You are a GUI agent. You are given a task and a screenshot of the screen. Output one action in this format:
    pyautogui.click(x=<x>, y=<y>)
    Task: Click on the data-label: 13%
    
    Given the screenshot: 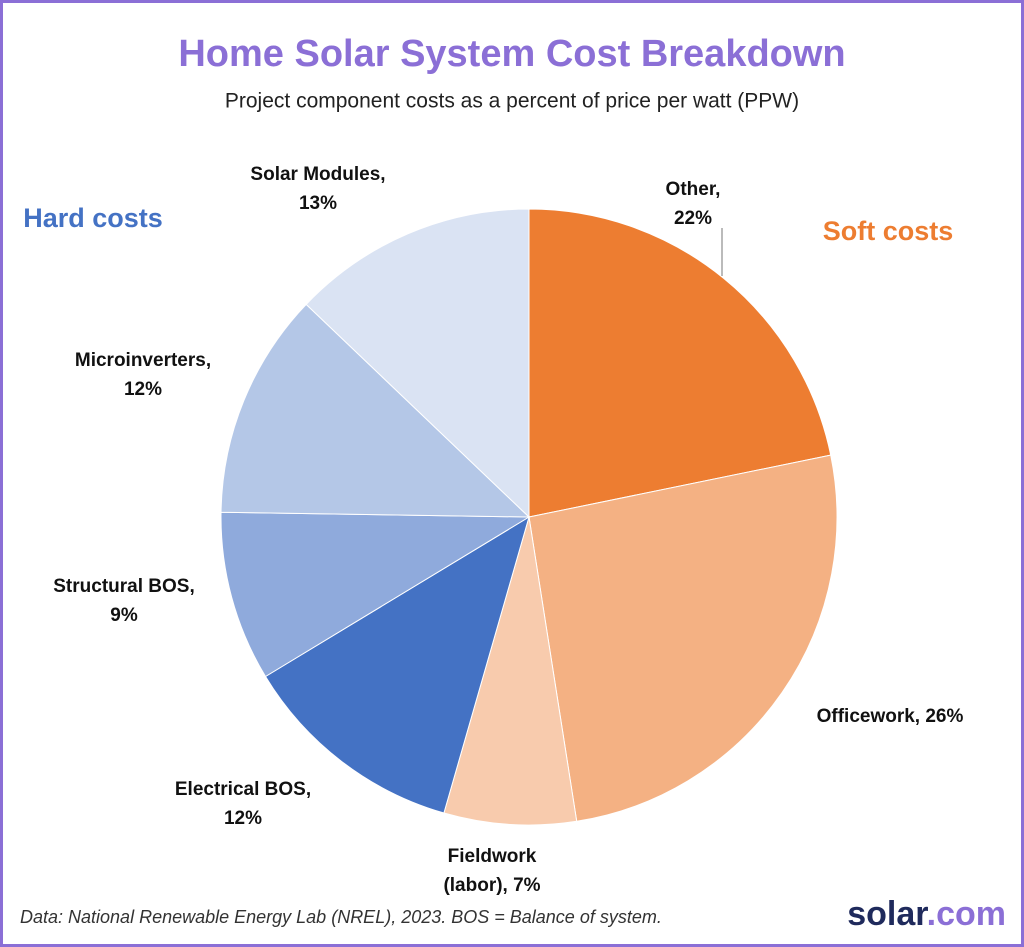 What is the action you would take?
    pyautogui.click(x=318, y=203)
    